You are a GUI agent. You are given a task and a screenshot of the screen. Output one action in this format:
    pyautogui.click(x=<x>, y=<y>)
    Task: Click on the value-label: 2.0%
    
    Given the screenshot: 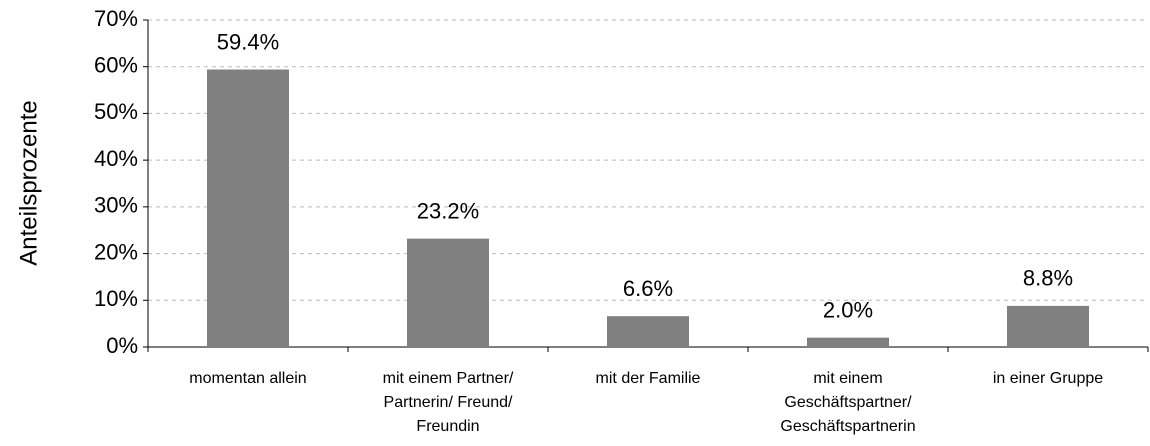 What is the action you would take?
    pyautogui.click(x=848, y=309)
    